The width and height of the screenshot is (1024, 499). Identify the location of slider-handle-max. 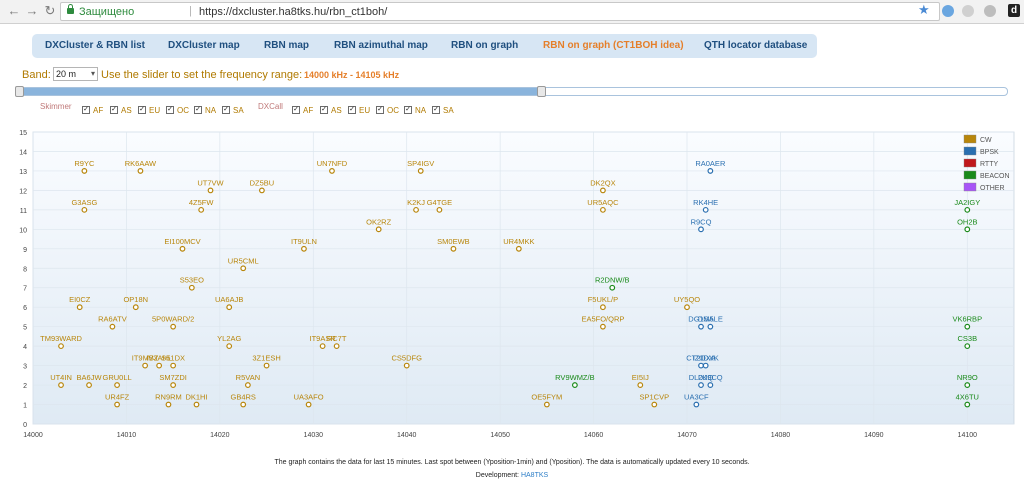
(541, 91).